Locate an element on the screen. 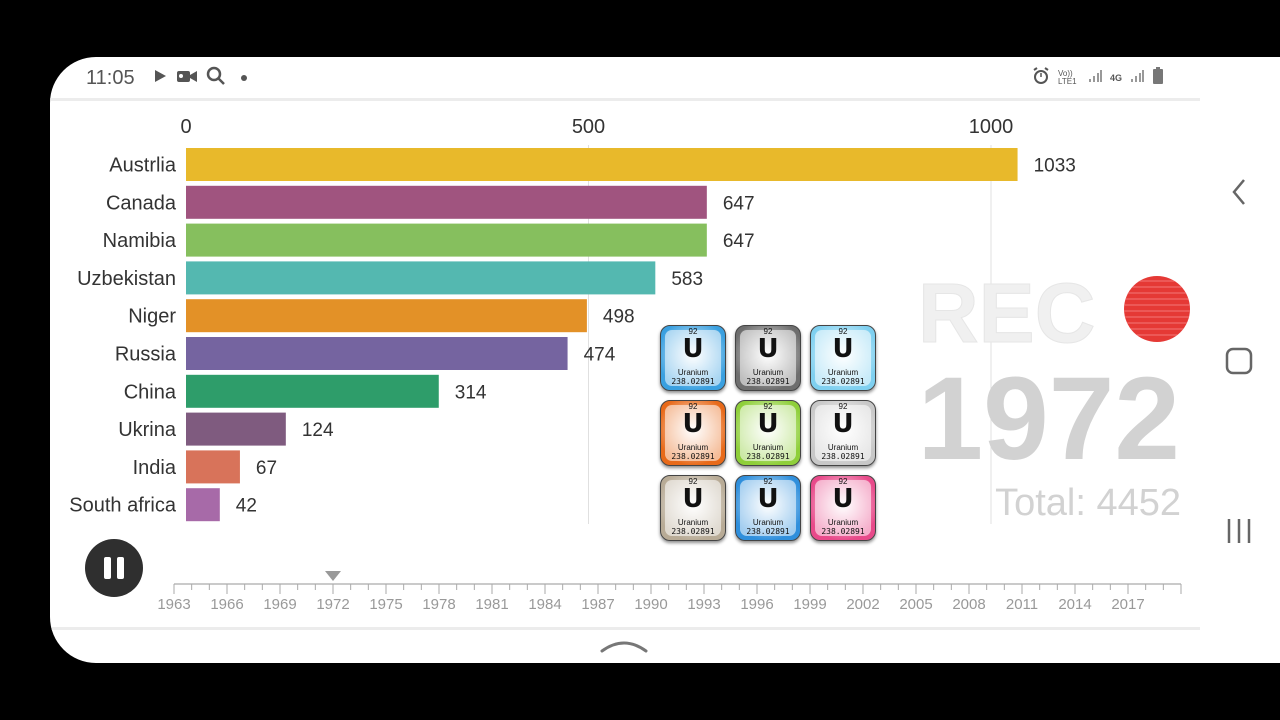  timeline-year-label: 2002 is located at coordinates (862, 604).